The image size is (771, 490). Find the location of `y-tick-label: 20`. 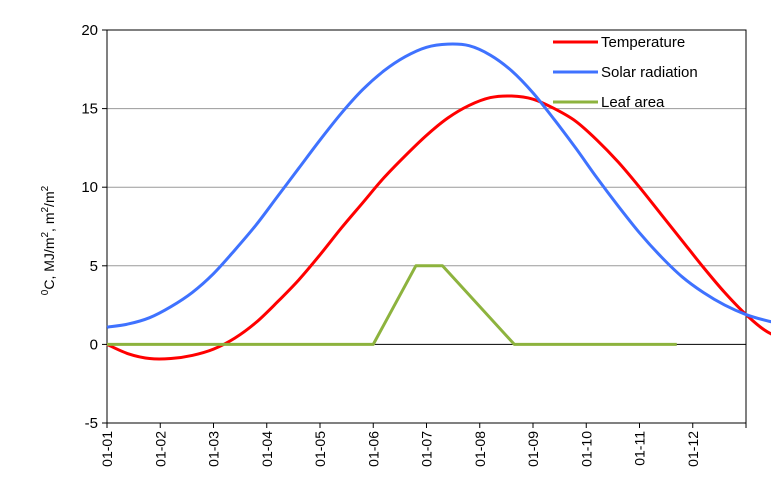

y-tick-label: 20 is located at coordinates (89, 30).